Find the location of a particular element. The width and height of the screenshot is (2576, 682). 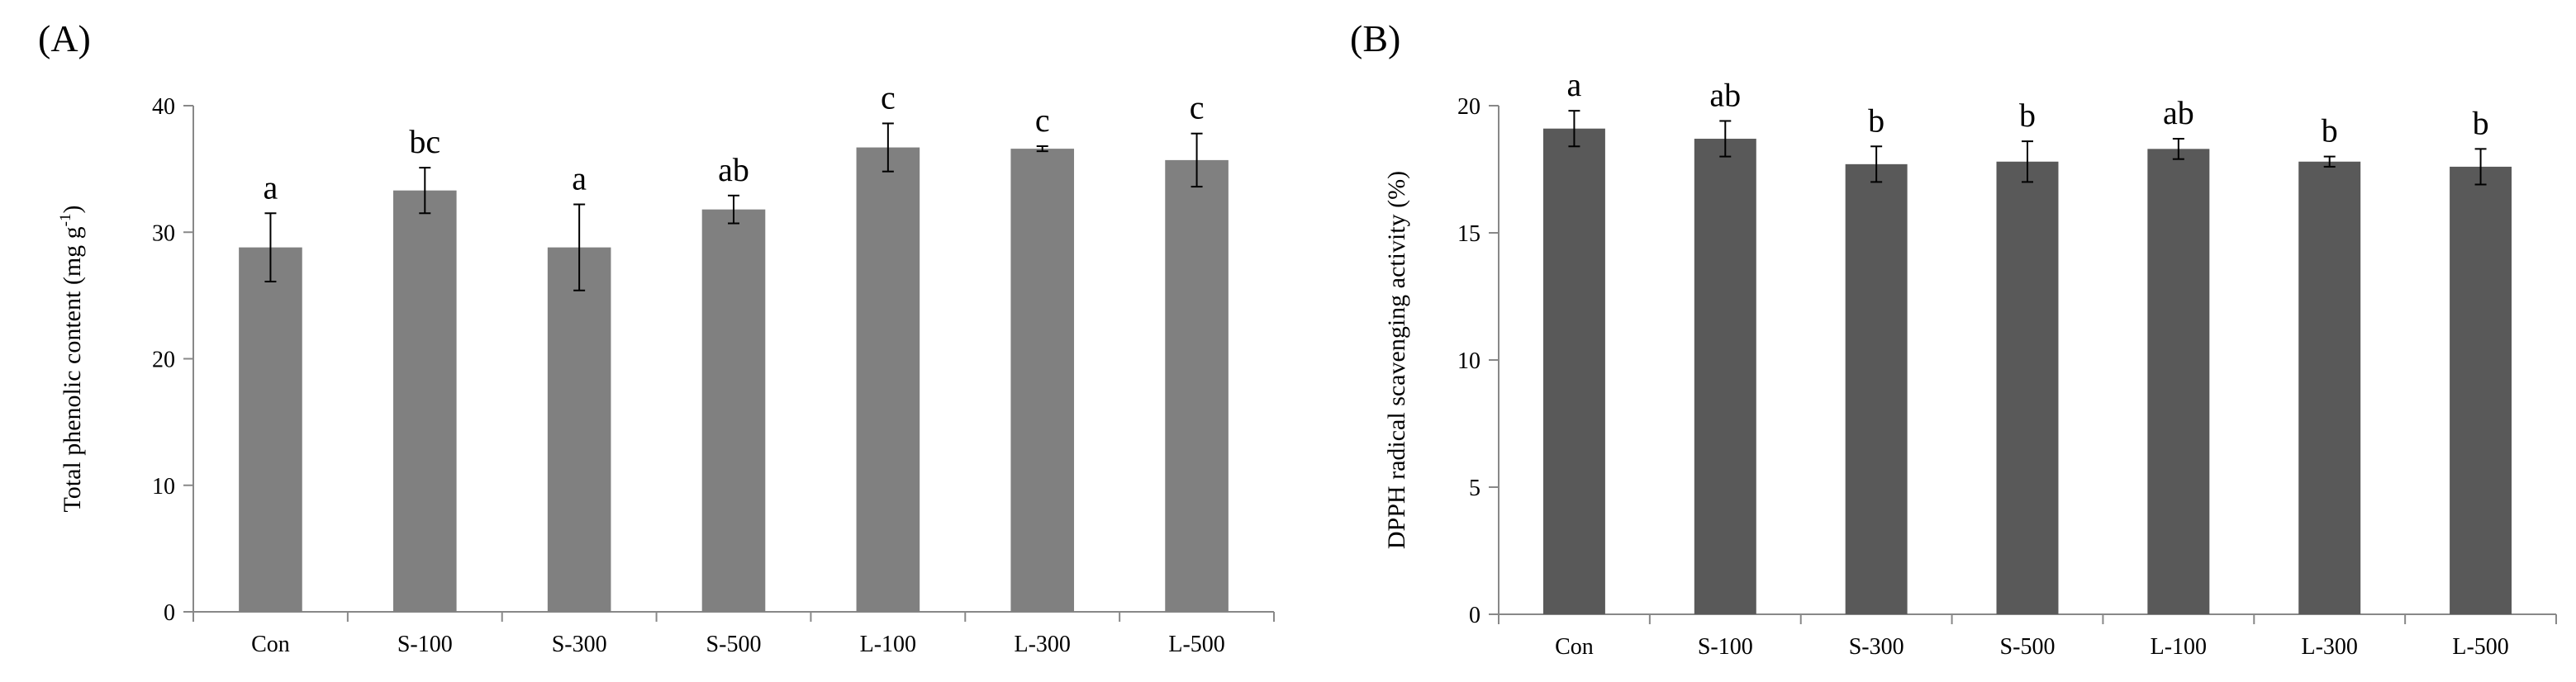

y-axis-title: Total phenolic content (mg g-1) is located at coordinates (71, 359).